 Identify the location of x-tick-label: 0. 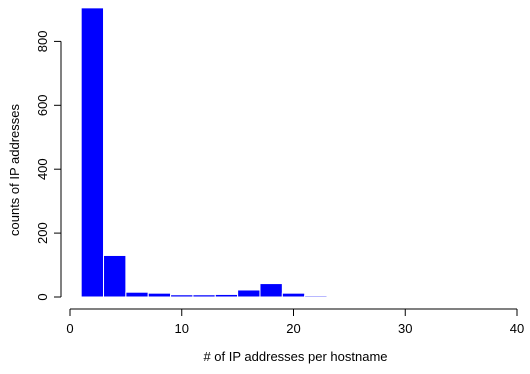
(69, 328).